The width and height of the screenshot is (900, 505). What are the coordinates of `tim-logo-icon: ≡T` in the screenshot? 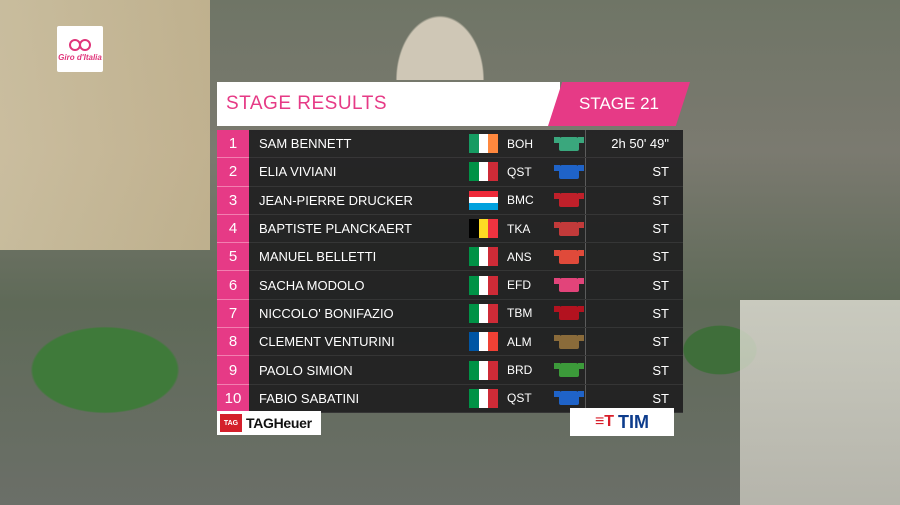 It's located at (604, 421).